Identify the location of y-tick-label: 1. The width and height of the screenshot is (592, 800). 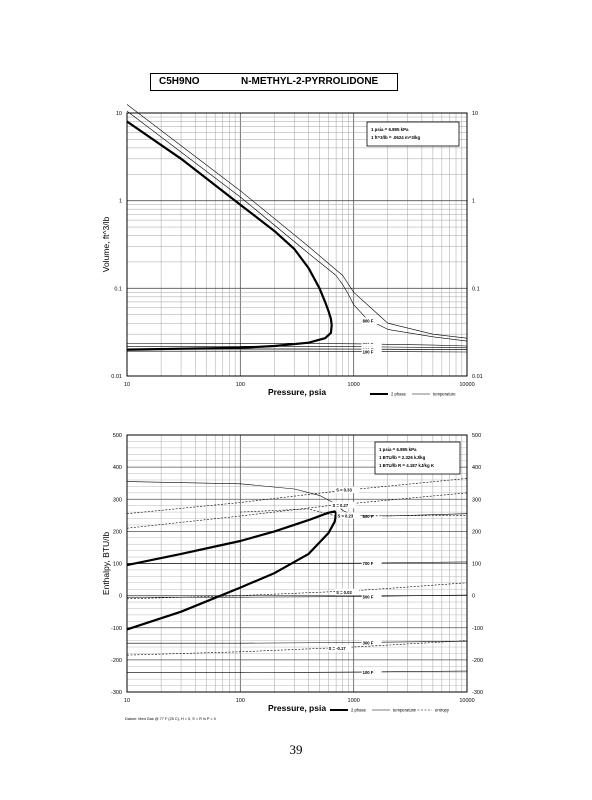
(120, 202).